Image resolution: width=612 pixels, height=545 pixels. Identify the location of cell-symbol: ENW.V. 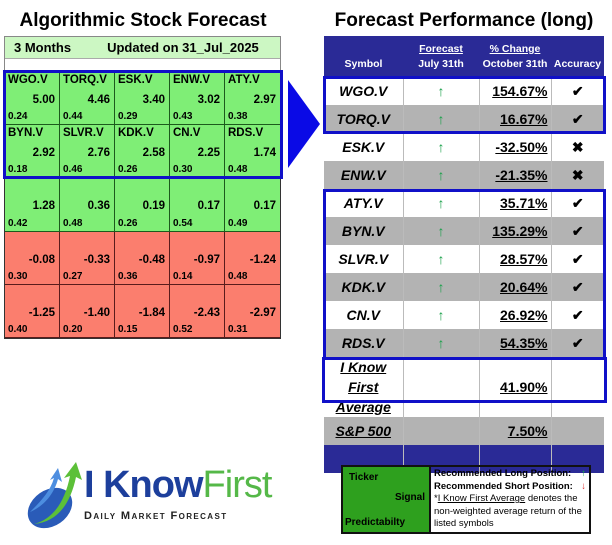
(192, 80).